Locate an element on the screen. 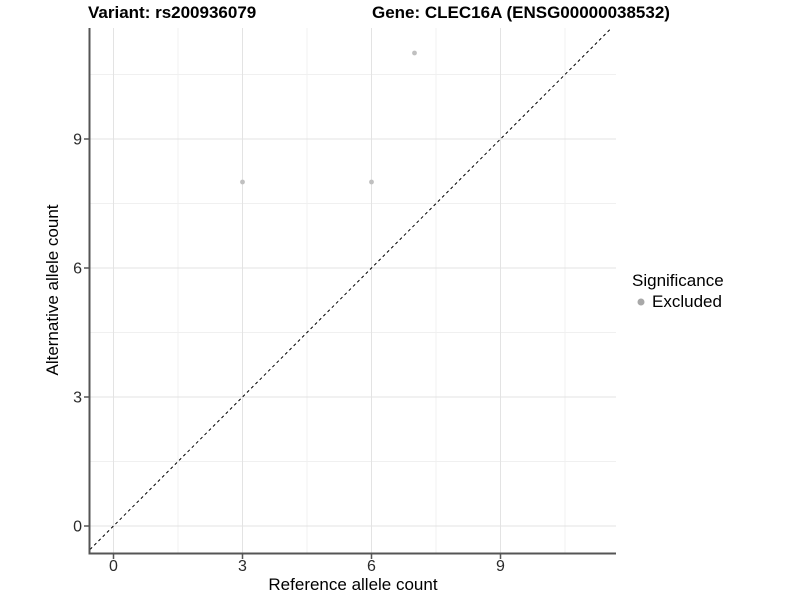  x-tick-label: 9 is located at coordinates (500, 566).